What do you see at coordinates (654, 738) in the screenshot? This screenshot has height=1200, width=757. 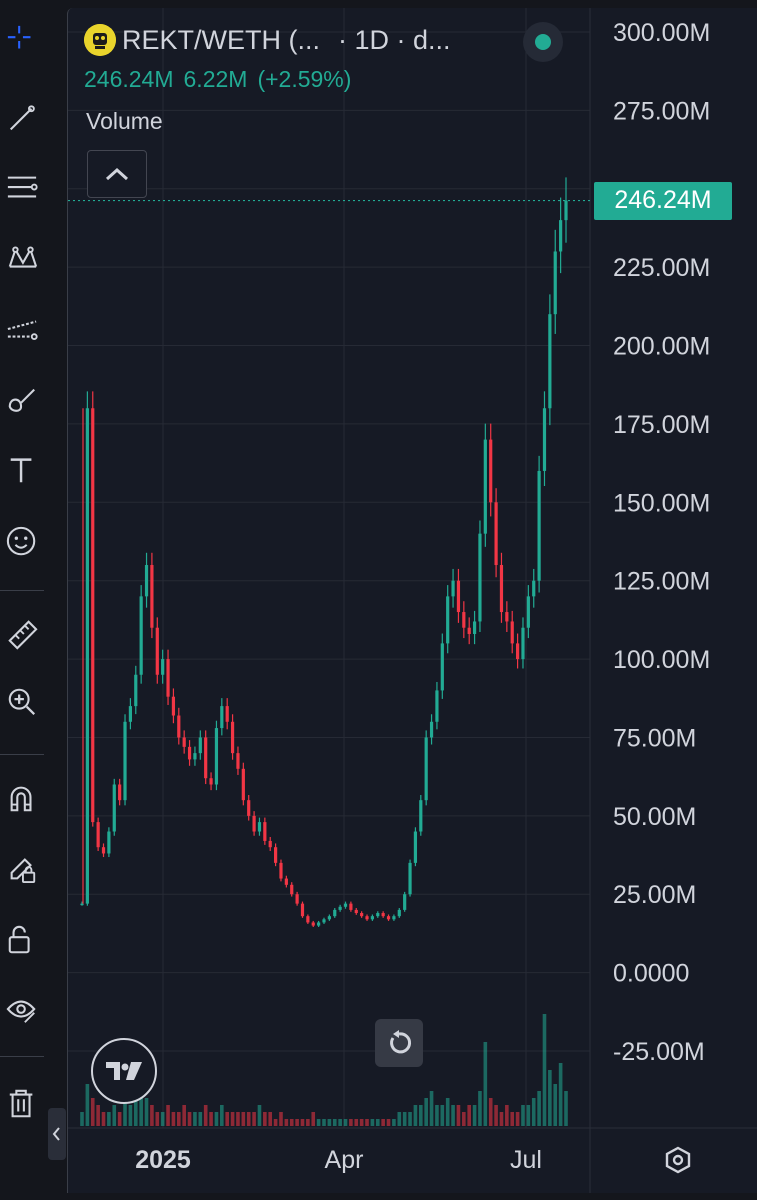 I see `price-axis-label: 75.00M` at bounding box center [654, 738].